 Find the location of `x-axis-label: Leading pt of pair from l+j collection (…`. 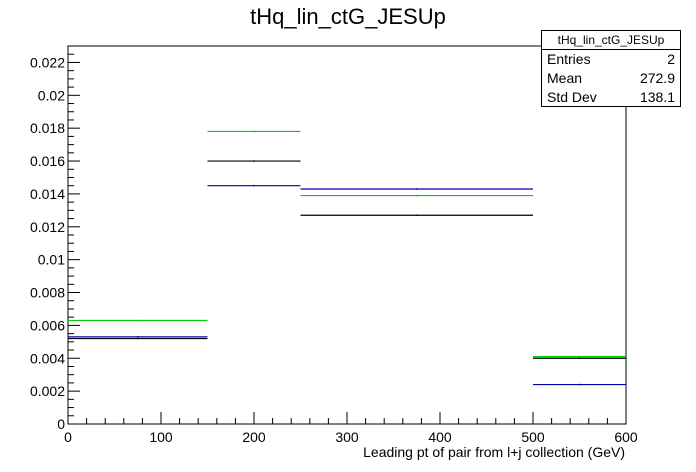

x-axis-label: Leading pt of pair from l+j collection (… is located at coordinates (494, 452).